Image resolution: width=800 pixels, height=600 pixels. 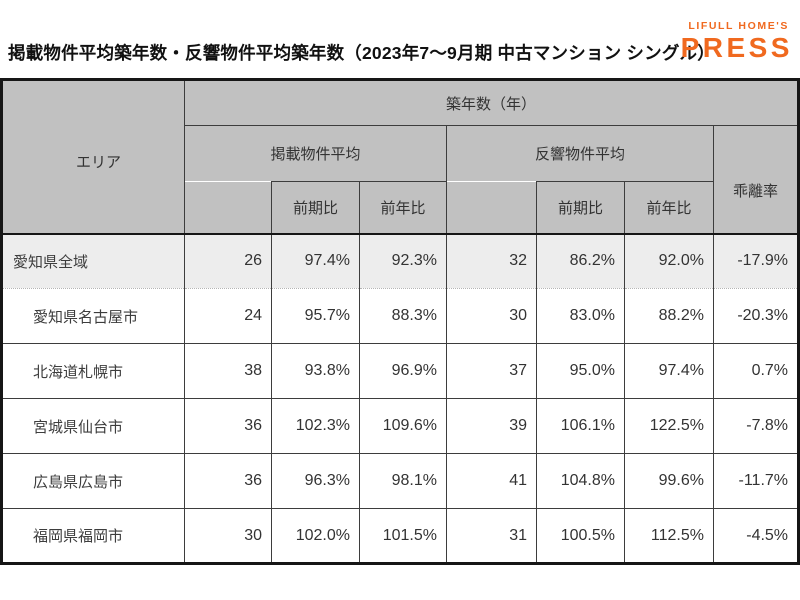 I want to click on response-avg-cell: 31, so click(x=491, y=536).